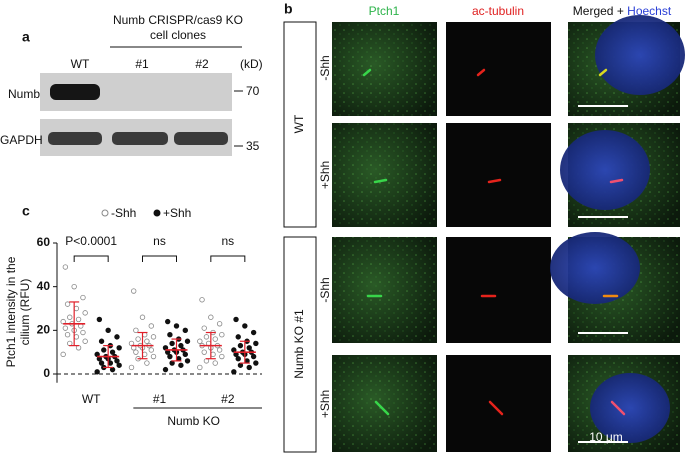 This screenshot has height=462, width=685. I want to click on legend-marker, so click(105, 213).